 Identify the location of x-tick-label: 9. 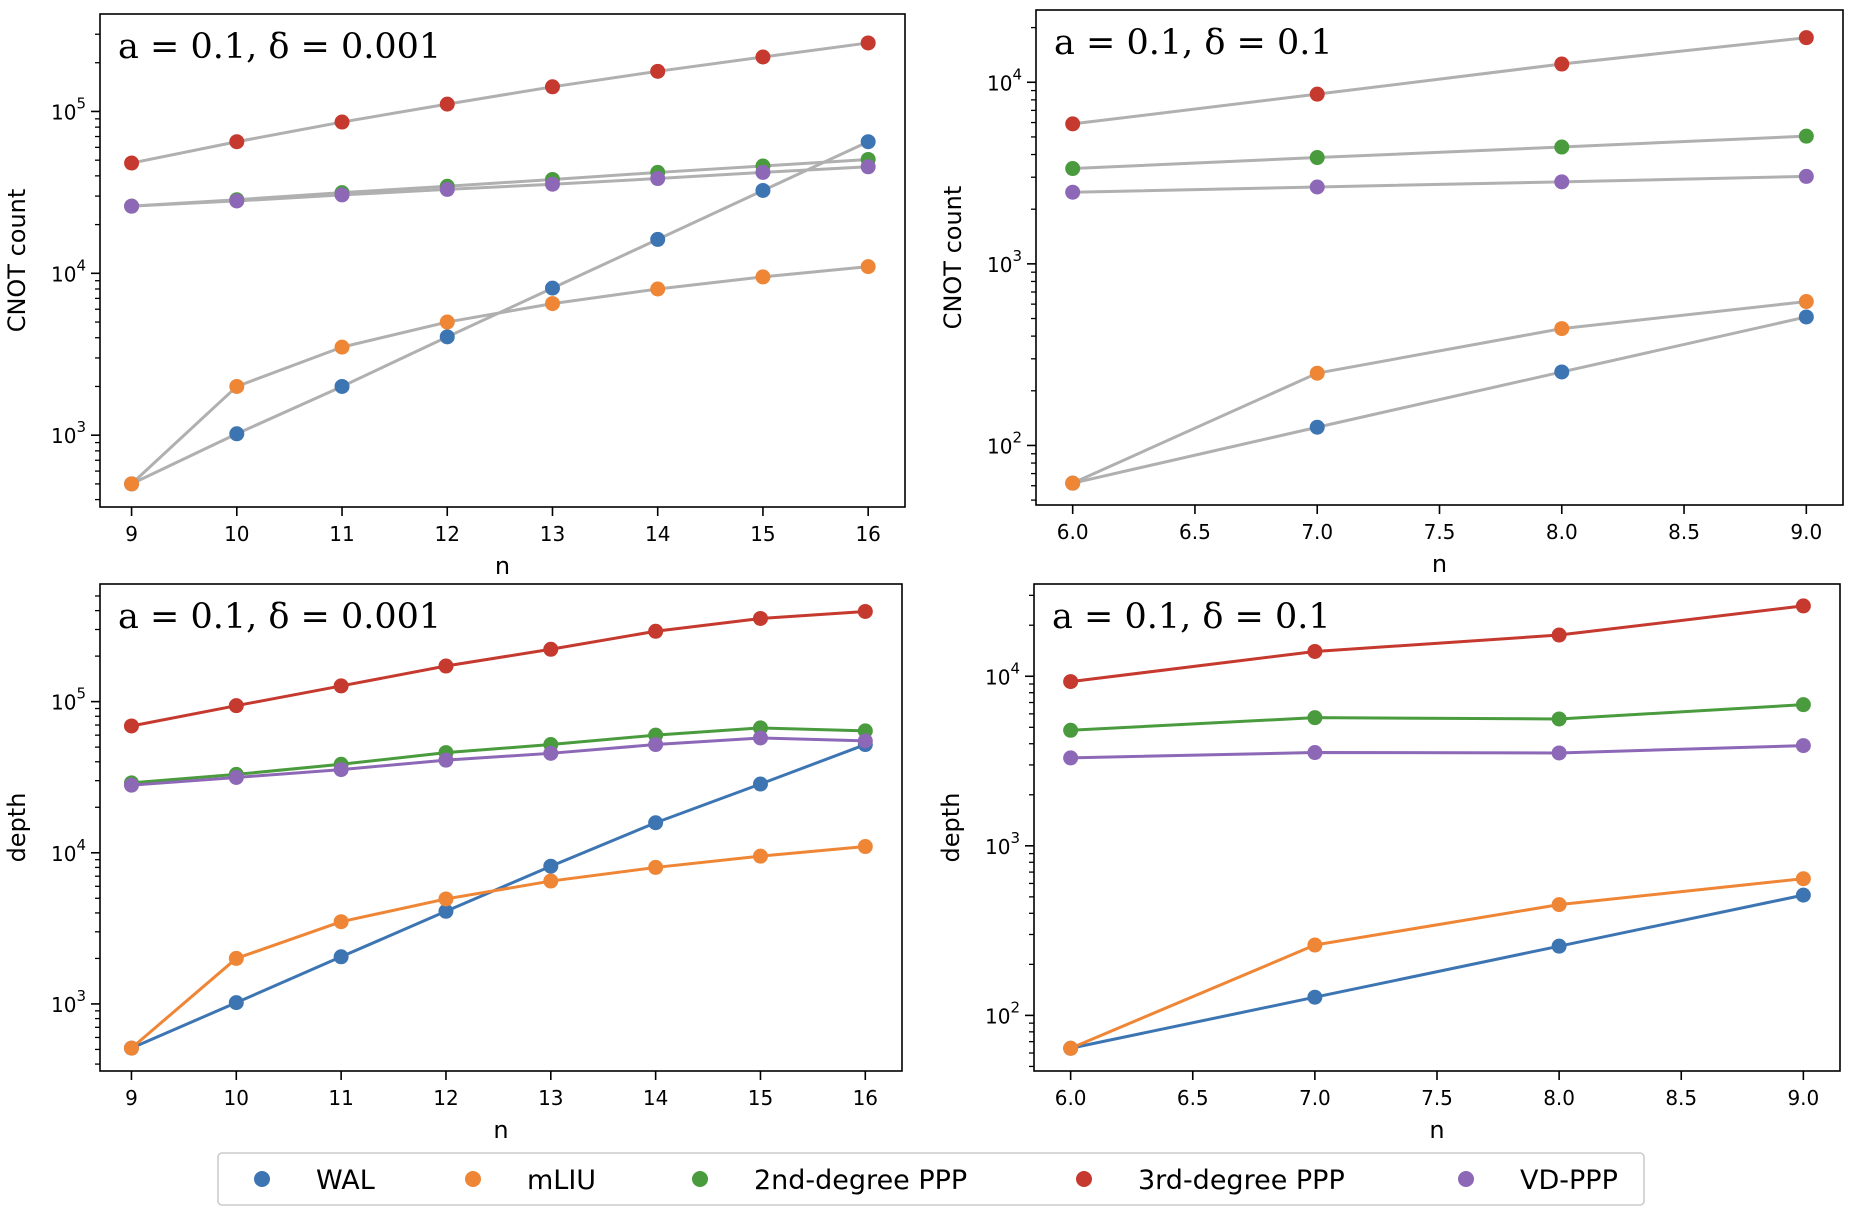
(131, 534).